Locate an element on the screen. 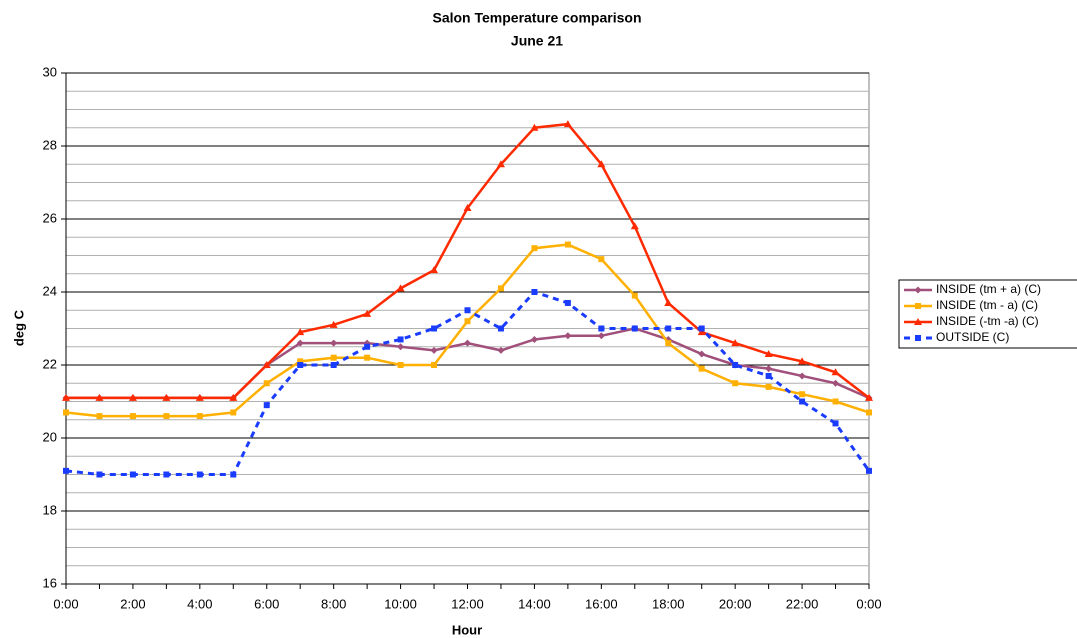  y-axis-title: deg C is located at coordinates (18, 327).